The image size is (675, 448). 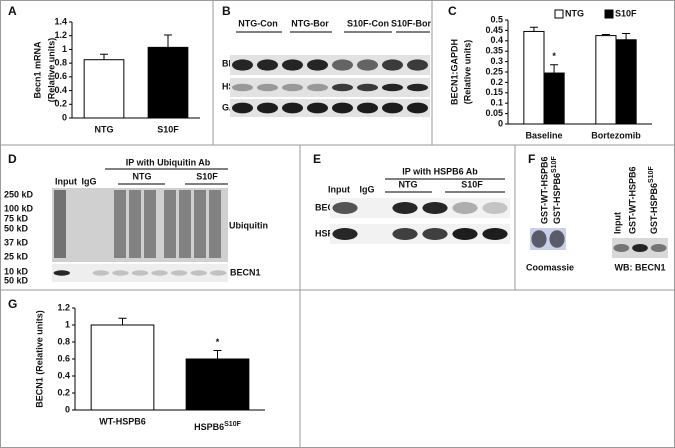 What do you see at coordinates (16, 242) in the screenshot?
I see `marker: 37 kD` at bounding box center [16, 242].